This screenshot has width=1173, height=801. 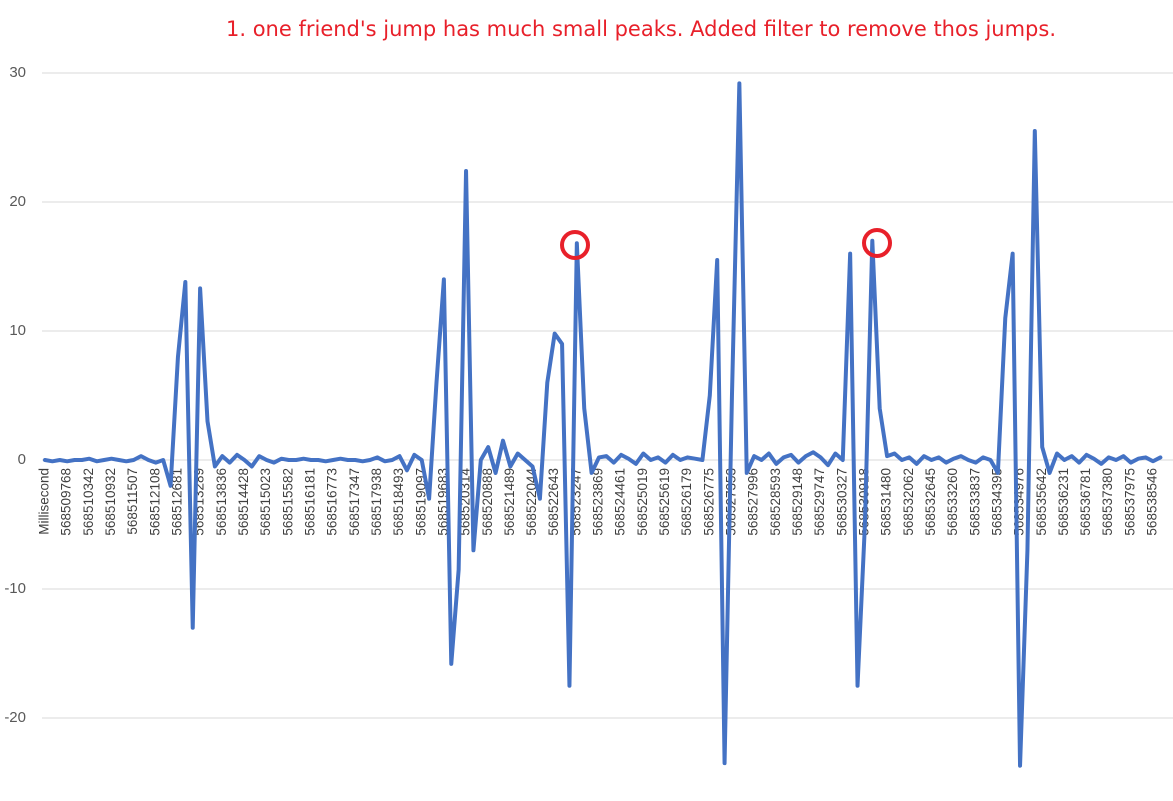 What do you see at coordinates (664, 502) in the screenshot?
I see `x-tick-label: 568525619` at bounding box center [664, 502].